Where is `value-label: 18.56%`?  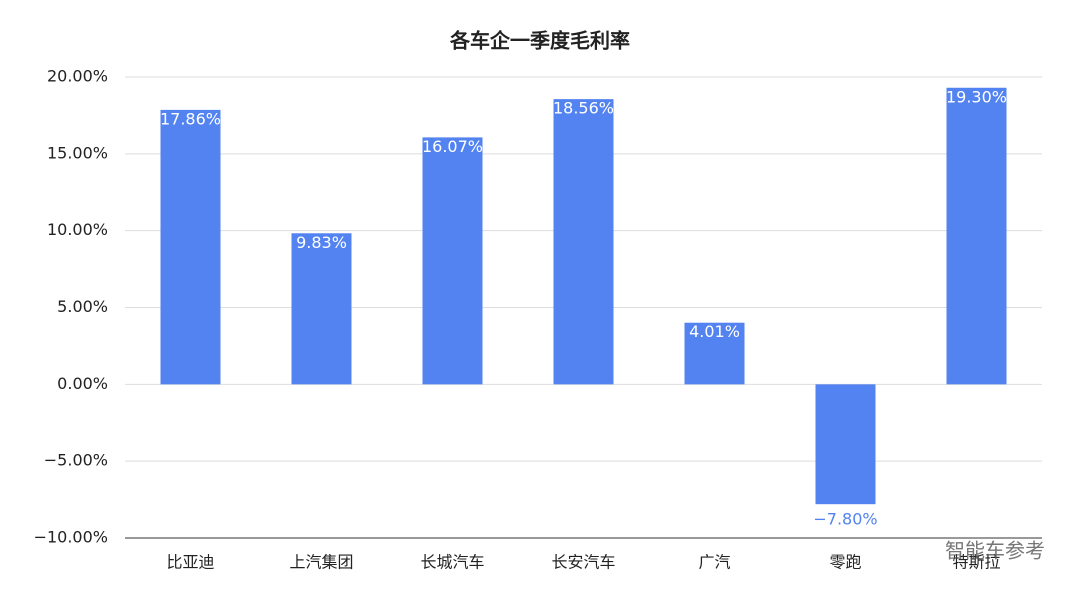
value-label: 18.56% is located at coordinates (583, 108).